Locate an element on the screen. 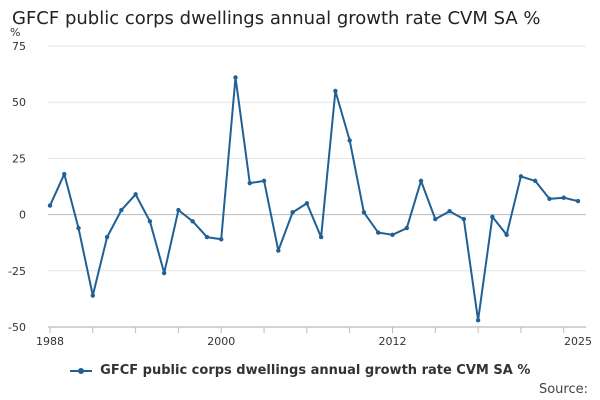 The image size is (600, 400). x-tick-label: 2025 is located at coordinates (578, 341).